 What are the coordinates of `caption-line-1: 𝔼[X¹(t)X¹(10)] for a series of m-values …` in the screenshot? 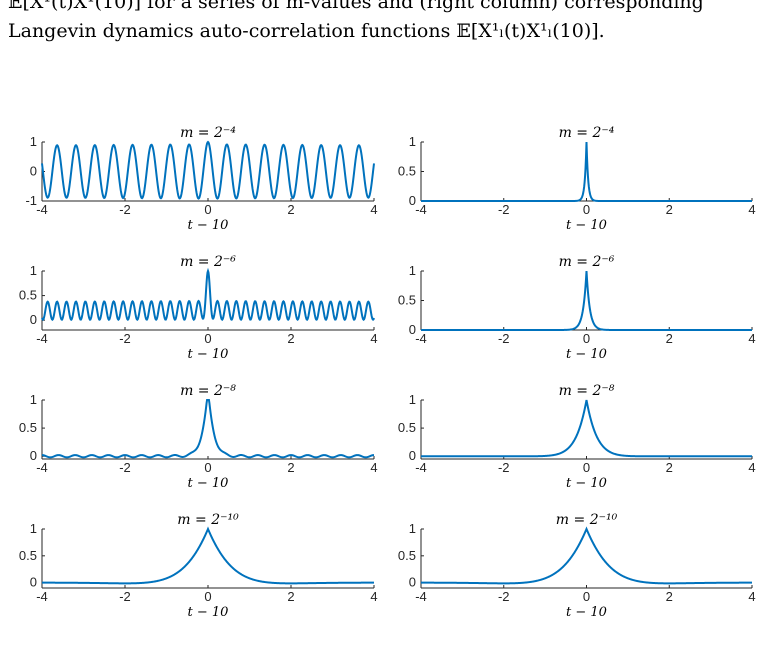 It's located at (356, 6).